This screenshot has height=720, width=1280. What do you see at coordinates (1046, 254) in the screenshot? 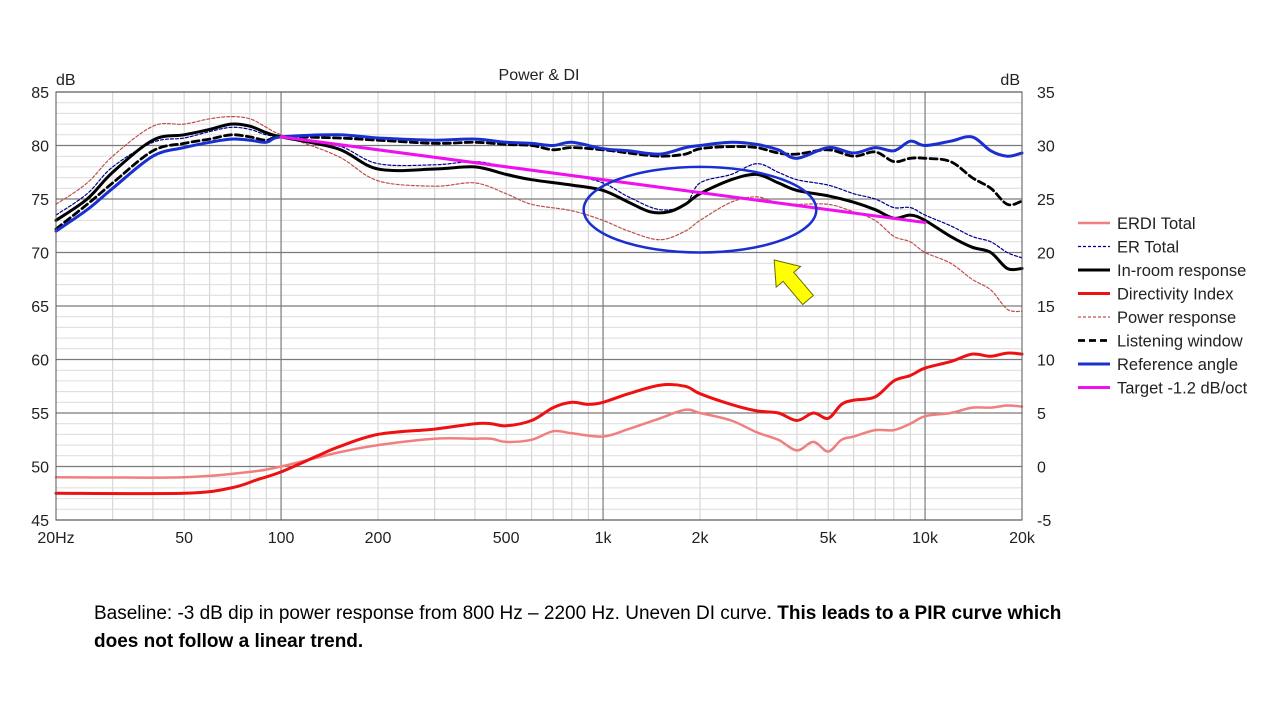
I see `y-right-tick-label: 20` at bounding box center [1046, 254].